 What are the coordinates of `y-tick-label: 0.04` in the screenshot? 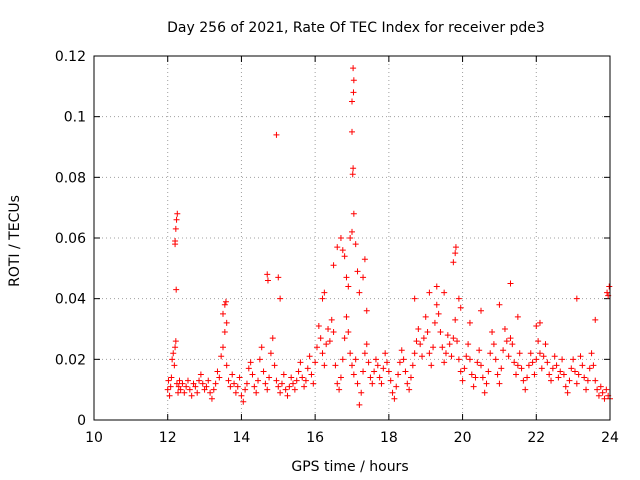 It's located at (70, 300).